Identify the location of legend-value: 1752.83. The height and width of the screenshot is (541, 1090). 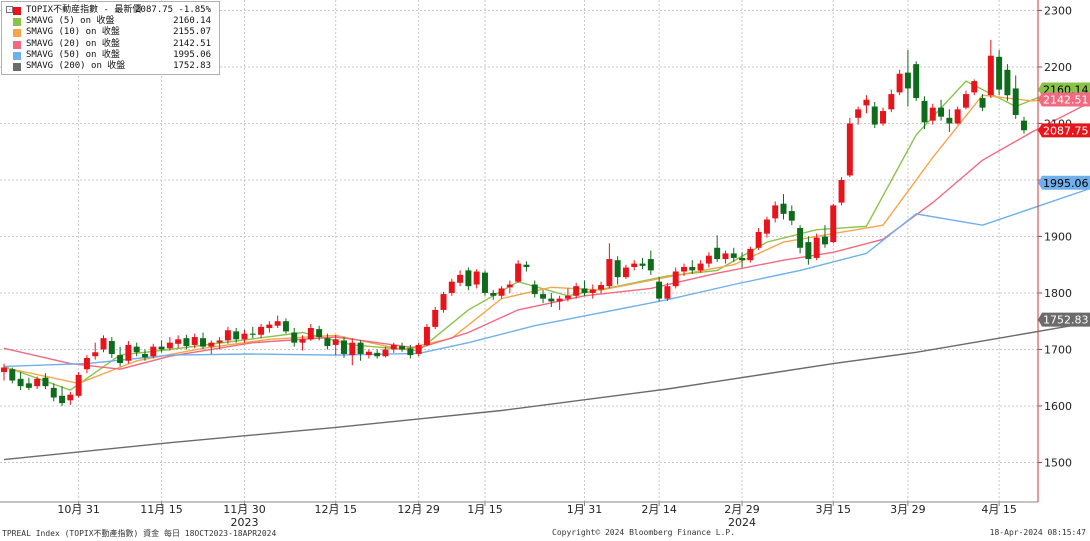
(192, 65).